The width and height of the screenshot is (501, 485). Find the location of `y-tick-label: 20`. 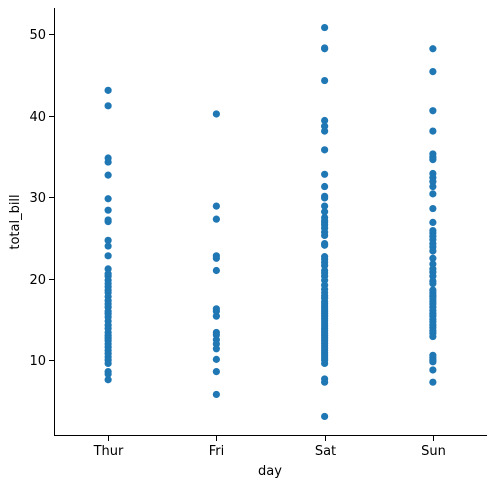

y-tick-label: 20 is located at coordinates (37, 280).